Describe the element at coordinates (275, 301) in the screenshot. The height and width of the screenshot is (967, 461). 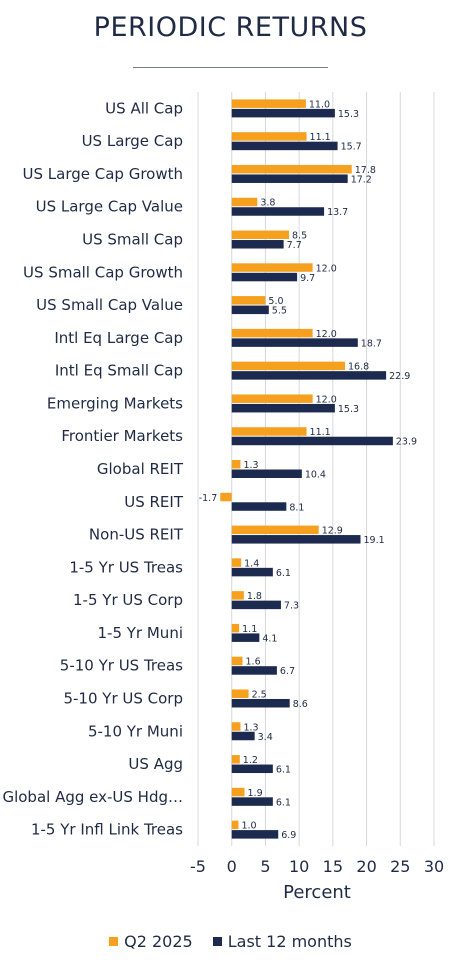
I see `data-label-q2-2025: 5.0` at that location.